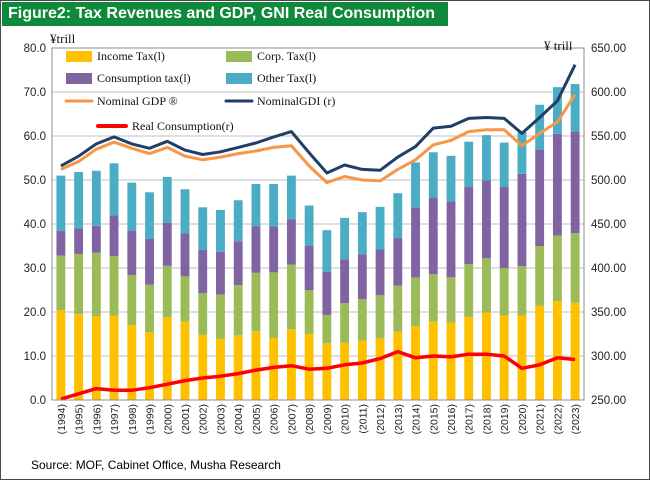  Describe the element at coordinates (310, 419) in the screenshot. I see `x-tick-label: (2008)` at that location.